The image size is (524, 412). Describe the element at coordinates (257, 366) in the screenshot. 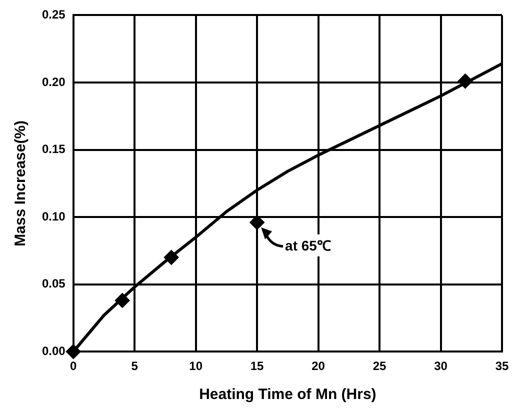

I see `x-tick-label: 15` at that location.